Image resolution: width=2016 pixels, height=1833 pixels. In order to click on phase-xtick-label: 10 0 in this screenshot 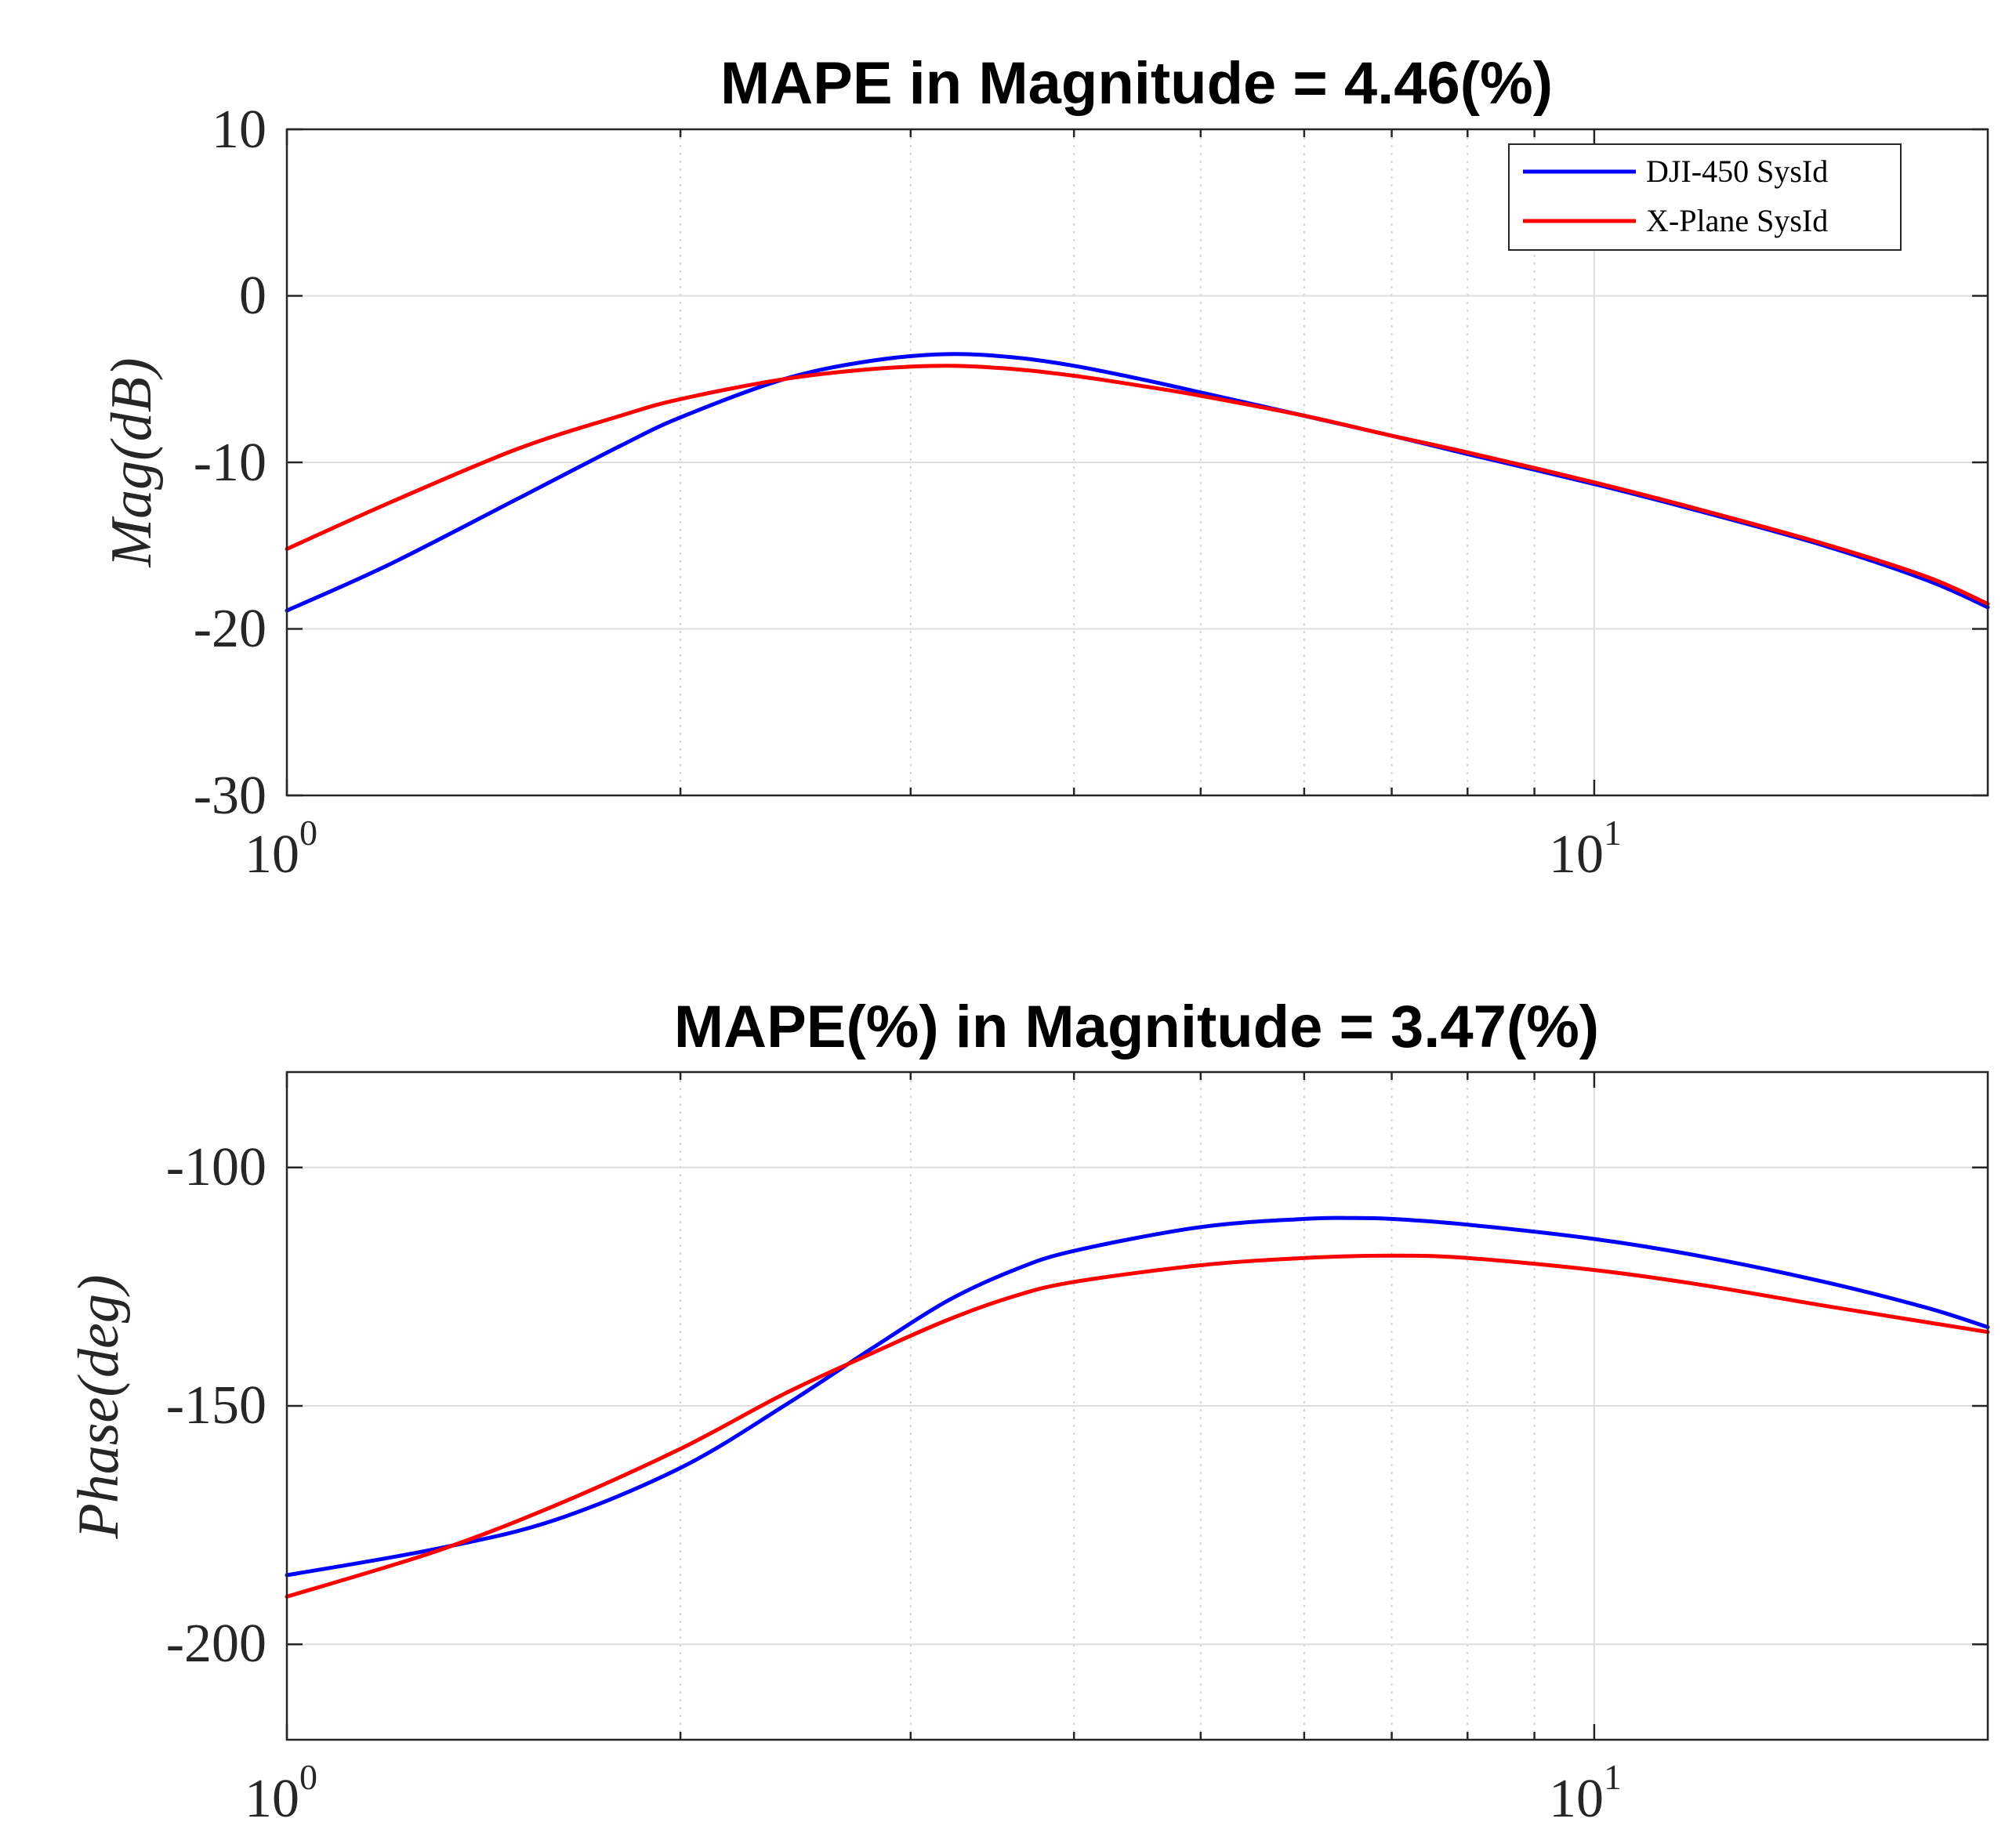, I will do `click(281, 1793)`.